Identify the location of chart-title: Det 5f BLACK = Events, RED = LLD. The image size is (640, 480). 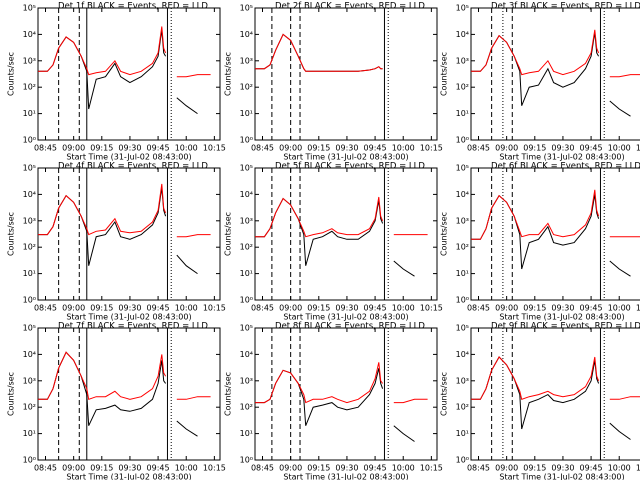
(350, 167).